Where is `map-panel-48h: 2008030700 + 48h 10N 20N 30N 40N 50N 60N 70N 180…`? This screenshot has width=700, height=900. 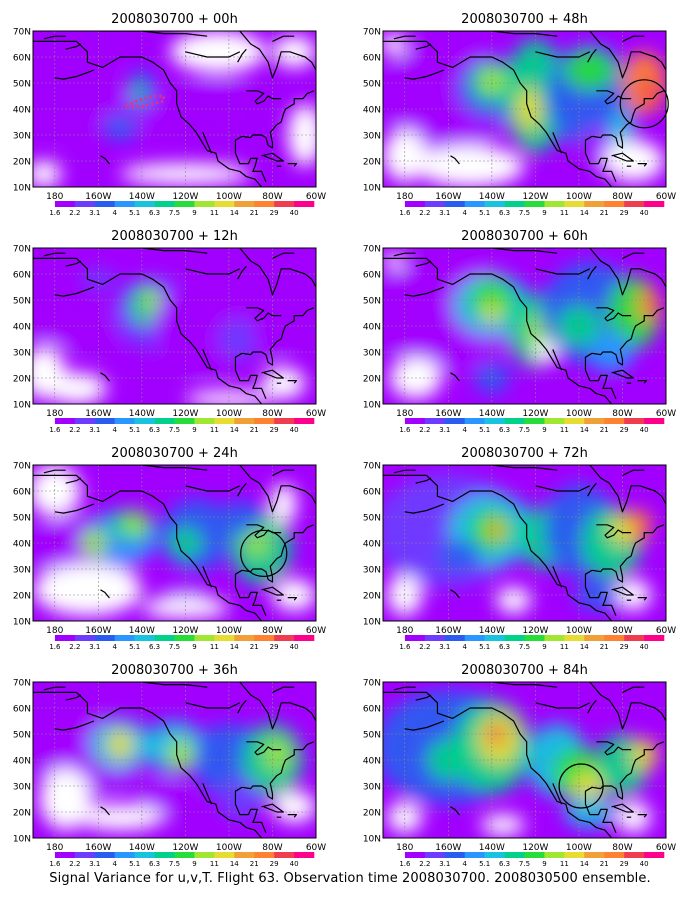 map-panel-48h: 2008030700 + 48h 10N 20N 30N 40N 50N 60N 70N 180… is located at coordinates (519, 114).